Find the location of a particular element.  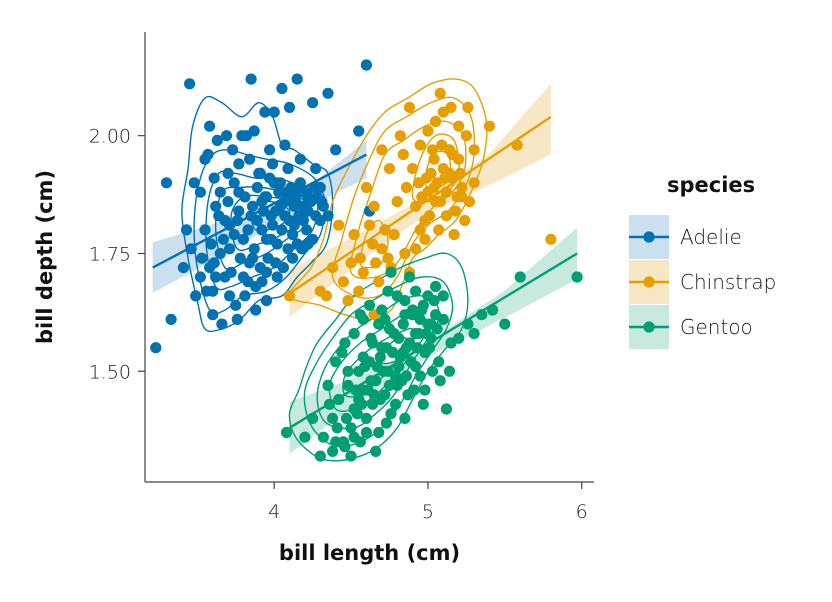

y-axis-ticks: 1.50 1.75 2.00 is located at coordinates (117, 254).